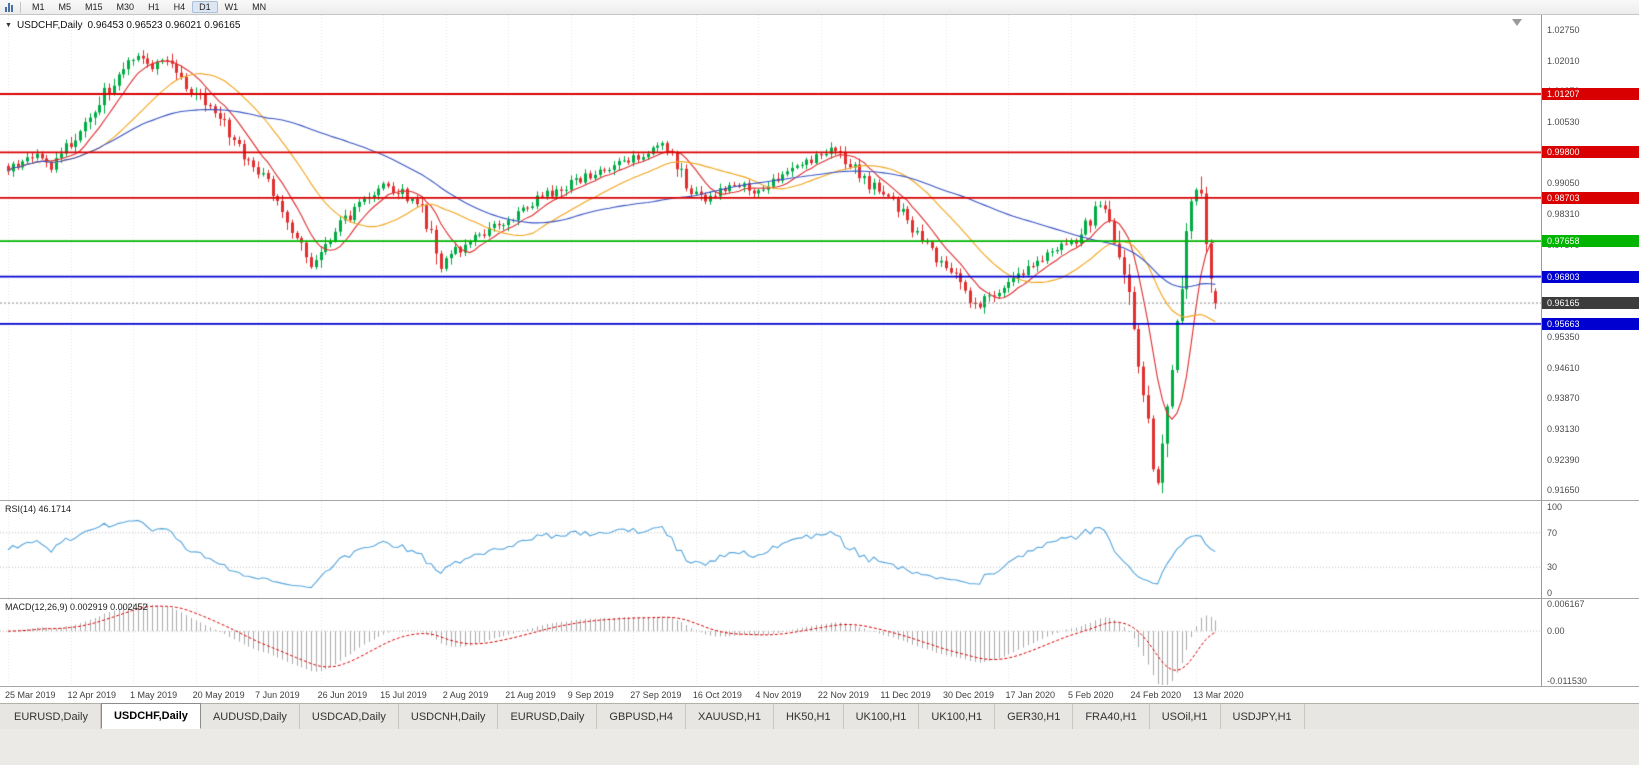  What do you see at coordinates (36, 607) in the screenshot?
I see `macd-name: MACD(12,26,9)` at bounding box center [36, 607].